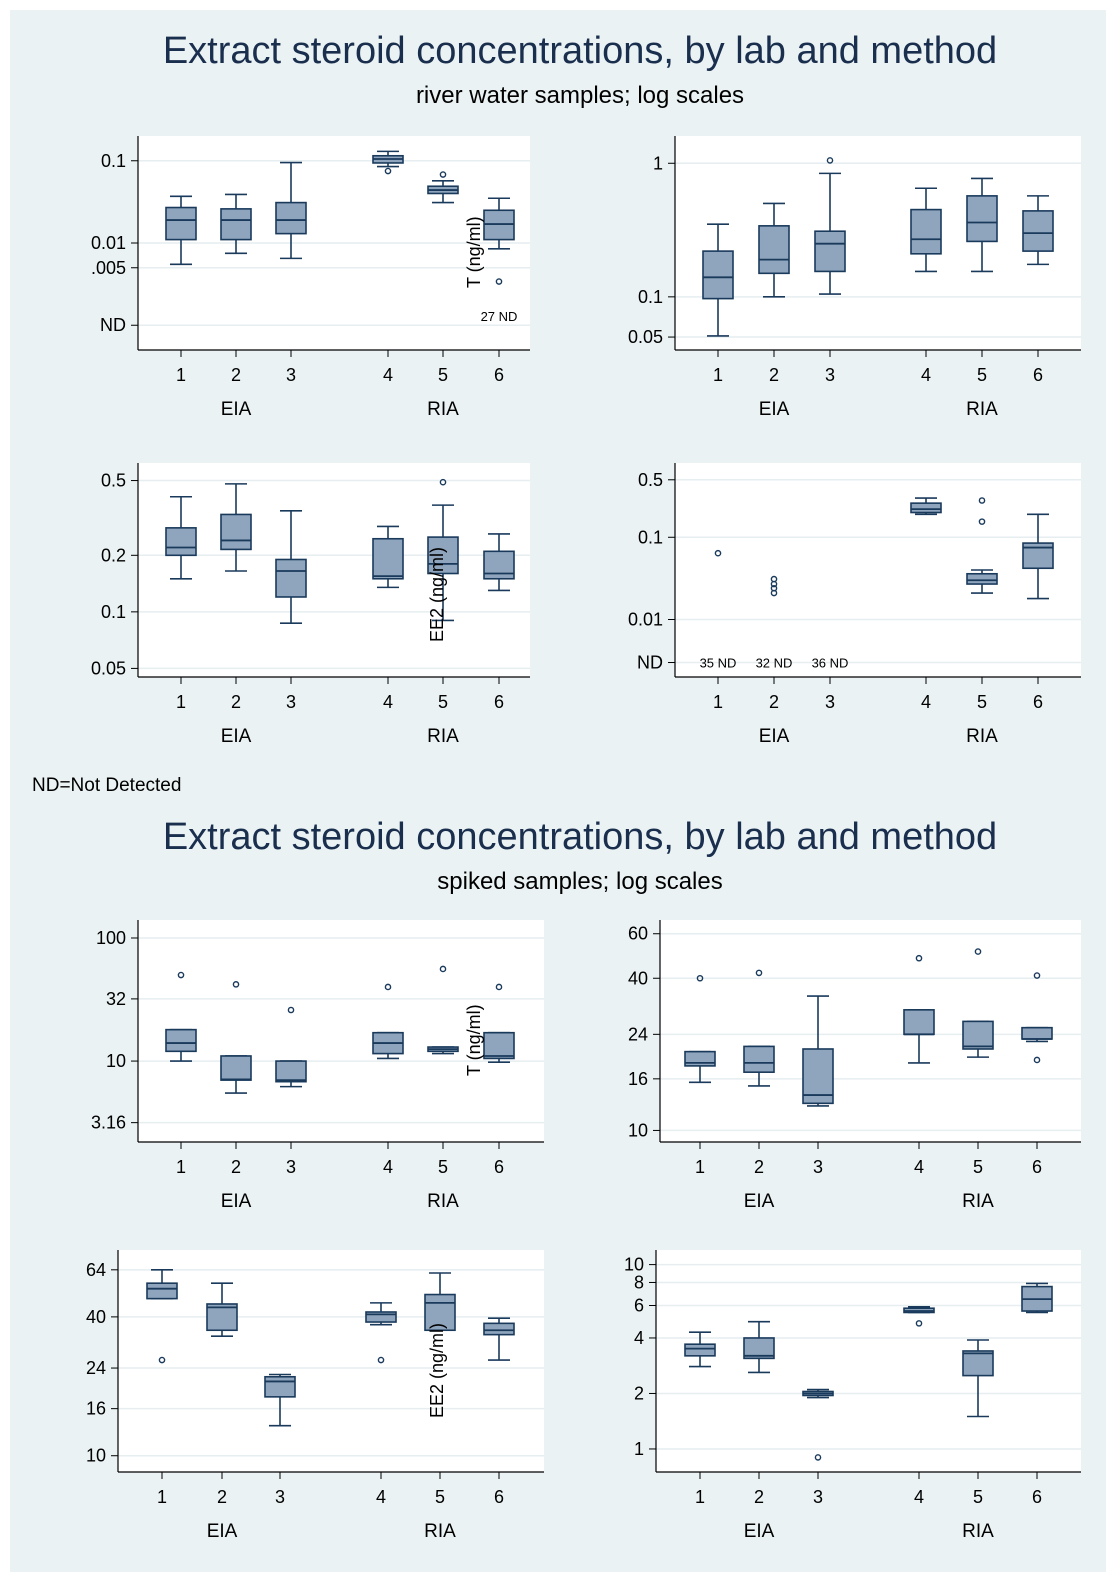 Image resolution: width=1110 pixels, height=1575 pixels. I want to click on y-tick-label: 3.16, so click(108, 1123).